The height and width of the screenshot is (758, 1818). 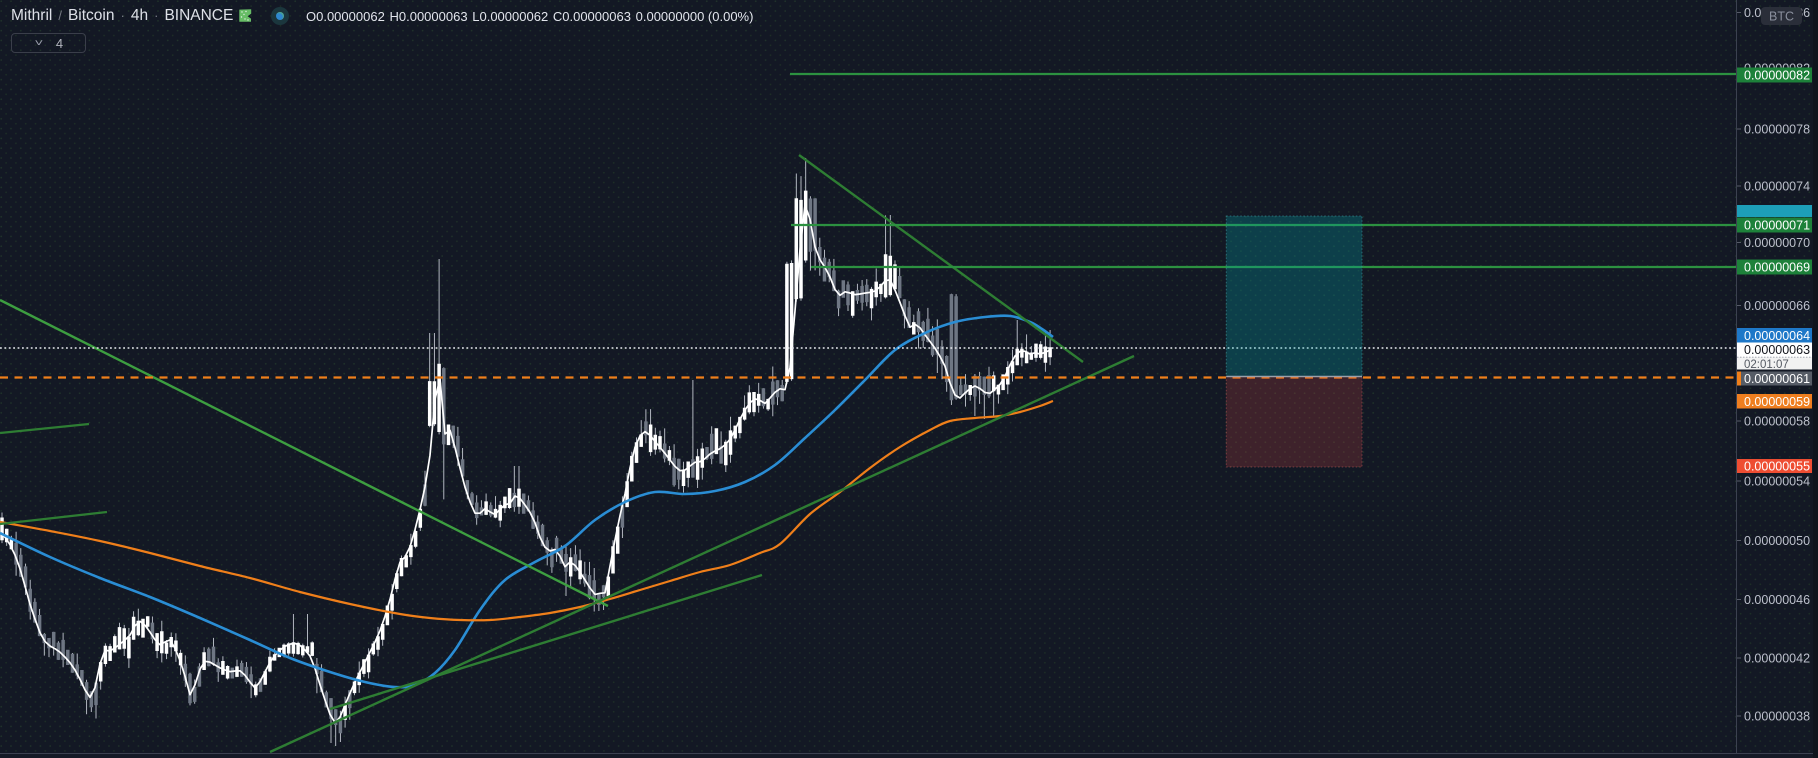 What do you see at coordinates (1777, 482) in the screenshot?
I see `svg-text: 0.00000054` at bounding box center [1777, 482].